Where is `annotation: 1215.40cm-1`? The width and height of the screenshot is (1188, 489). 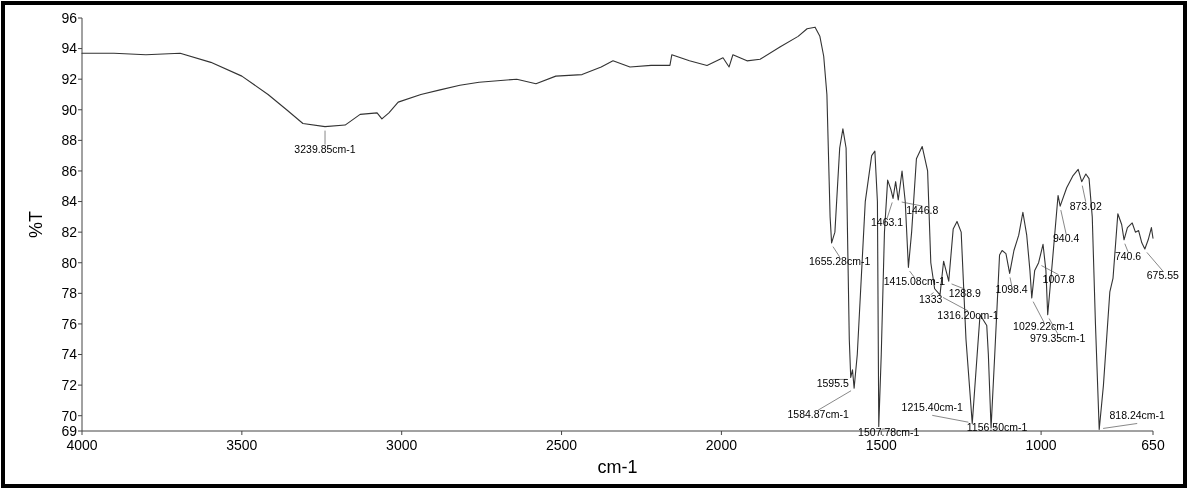 annotation: 1215.40cm-1 is located at coordinates (932, 407).